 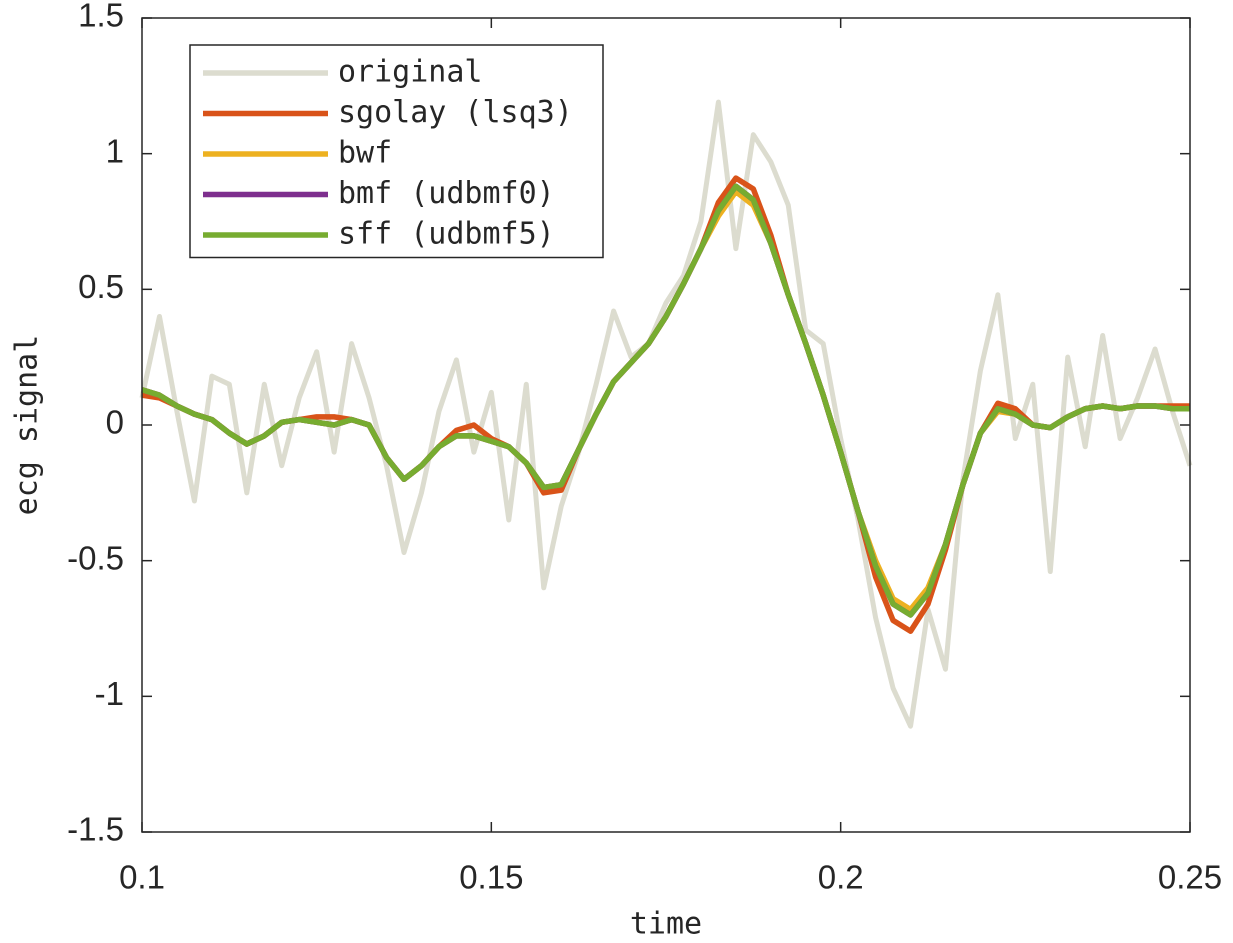 I want to click on legend-label: sgolay (lsq3), so click(x=455, y=112).